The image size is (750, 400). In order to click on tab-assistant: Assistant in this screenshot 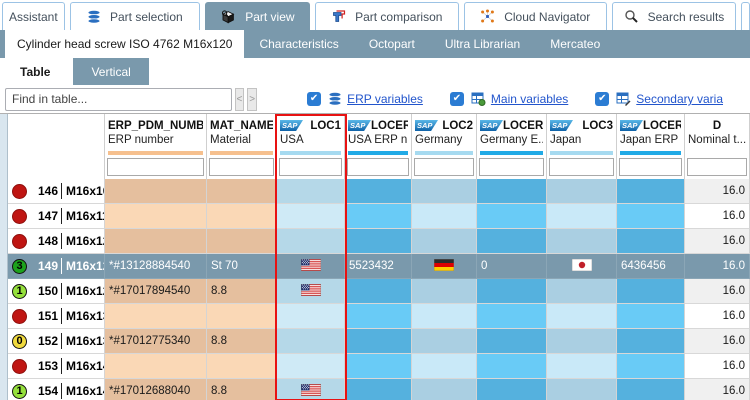, I will do `click(33, 16)`.